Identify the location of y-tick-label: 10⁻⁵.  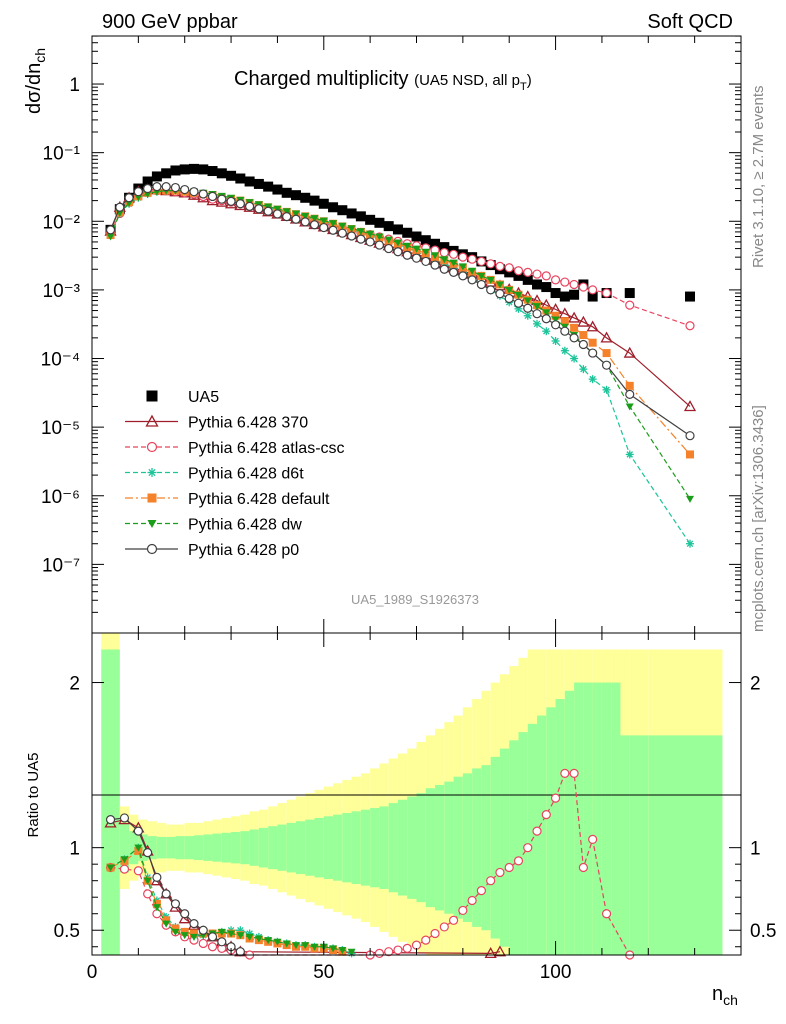
(60, 428).